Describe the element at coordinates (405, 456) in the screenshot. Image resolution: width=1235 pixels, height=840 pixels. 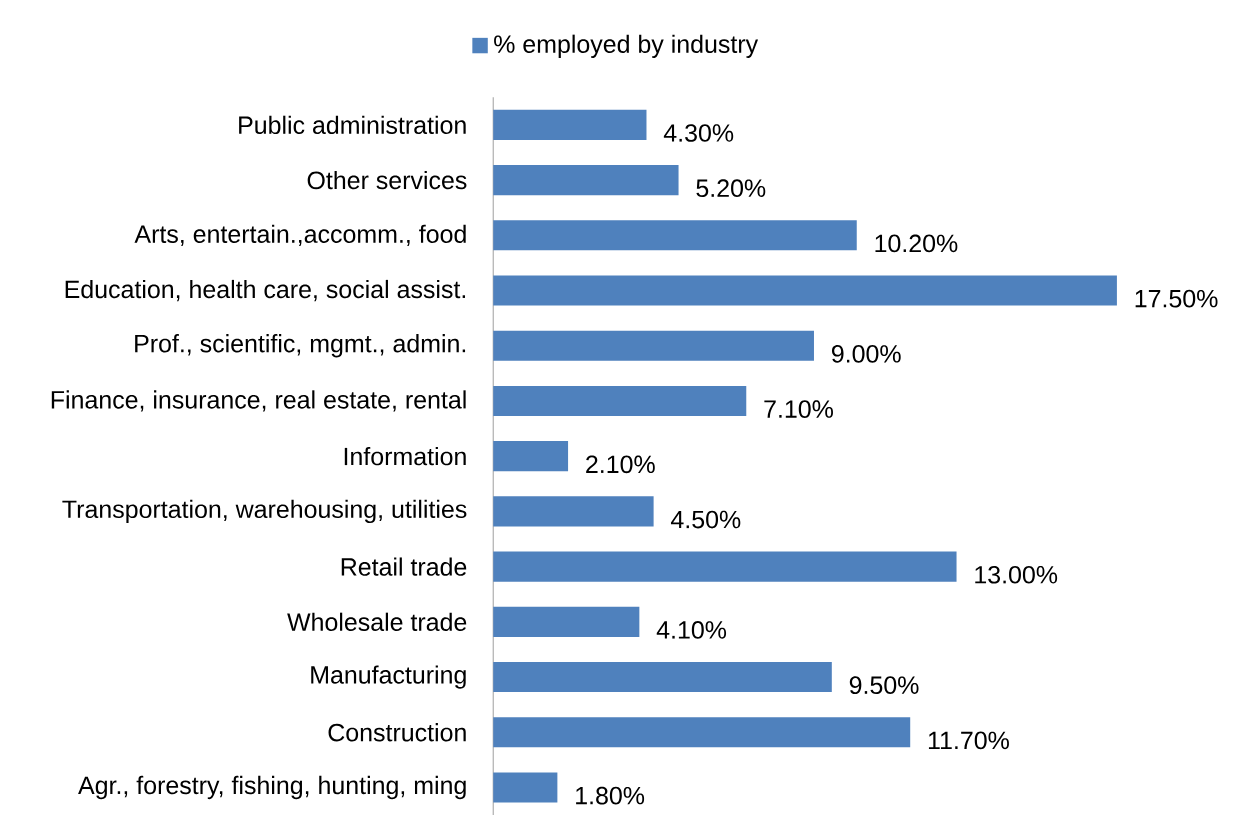
I see `y-tick-label: Information` at that location.